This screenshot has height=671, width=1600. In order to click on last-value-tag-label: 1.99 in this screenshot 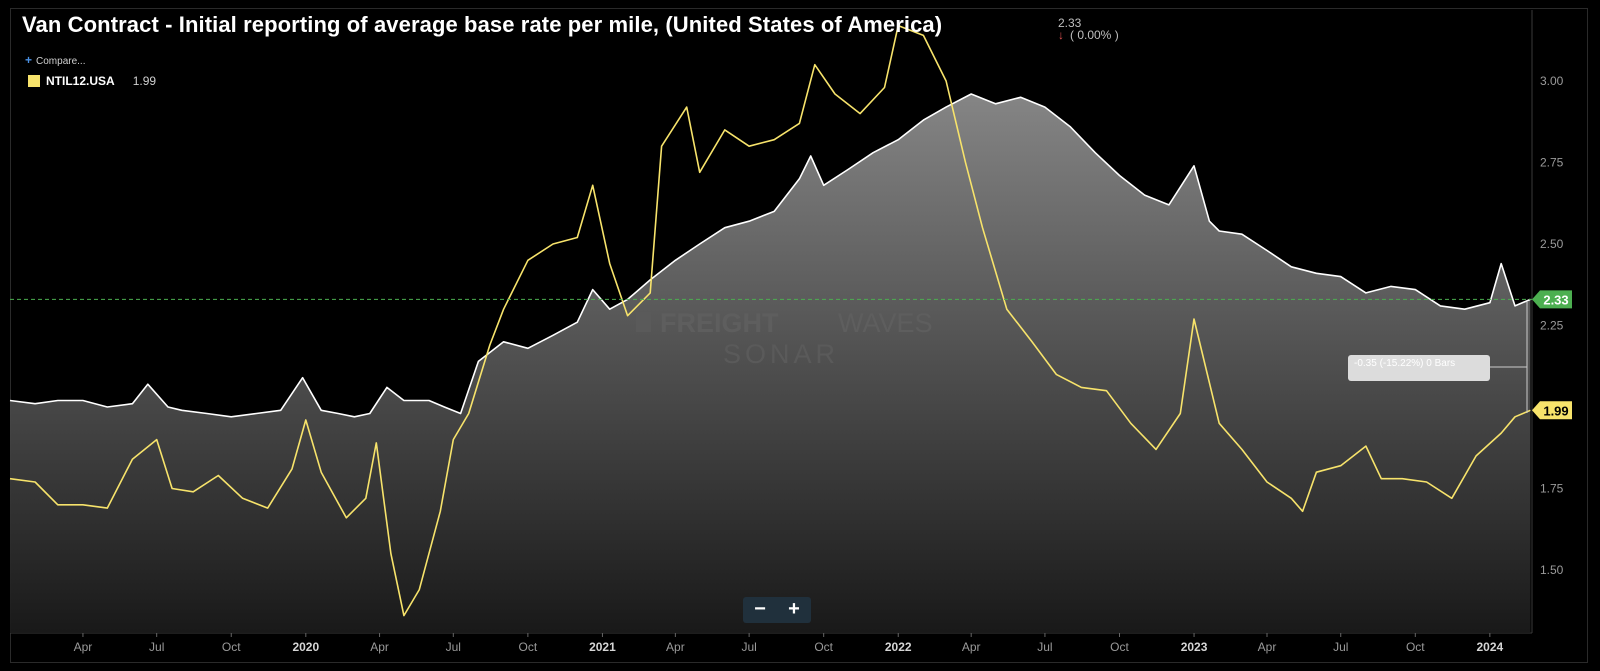, I will do `click(1555, 410)`.